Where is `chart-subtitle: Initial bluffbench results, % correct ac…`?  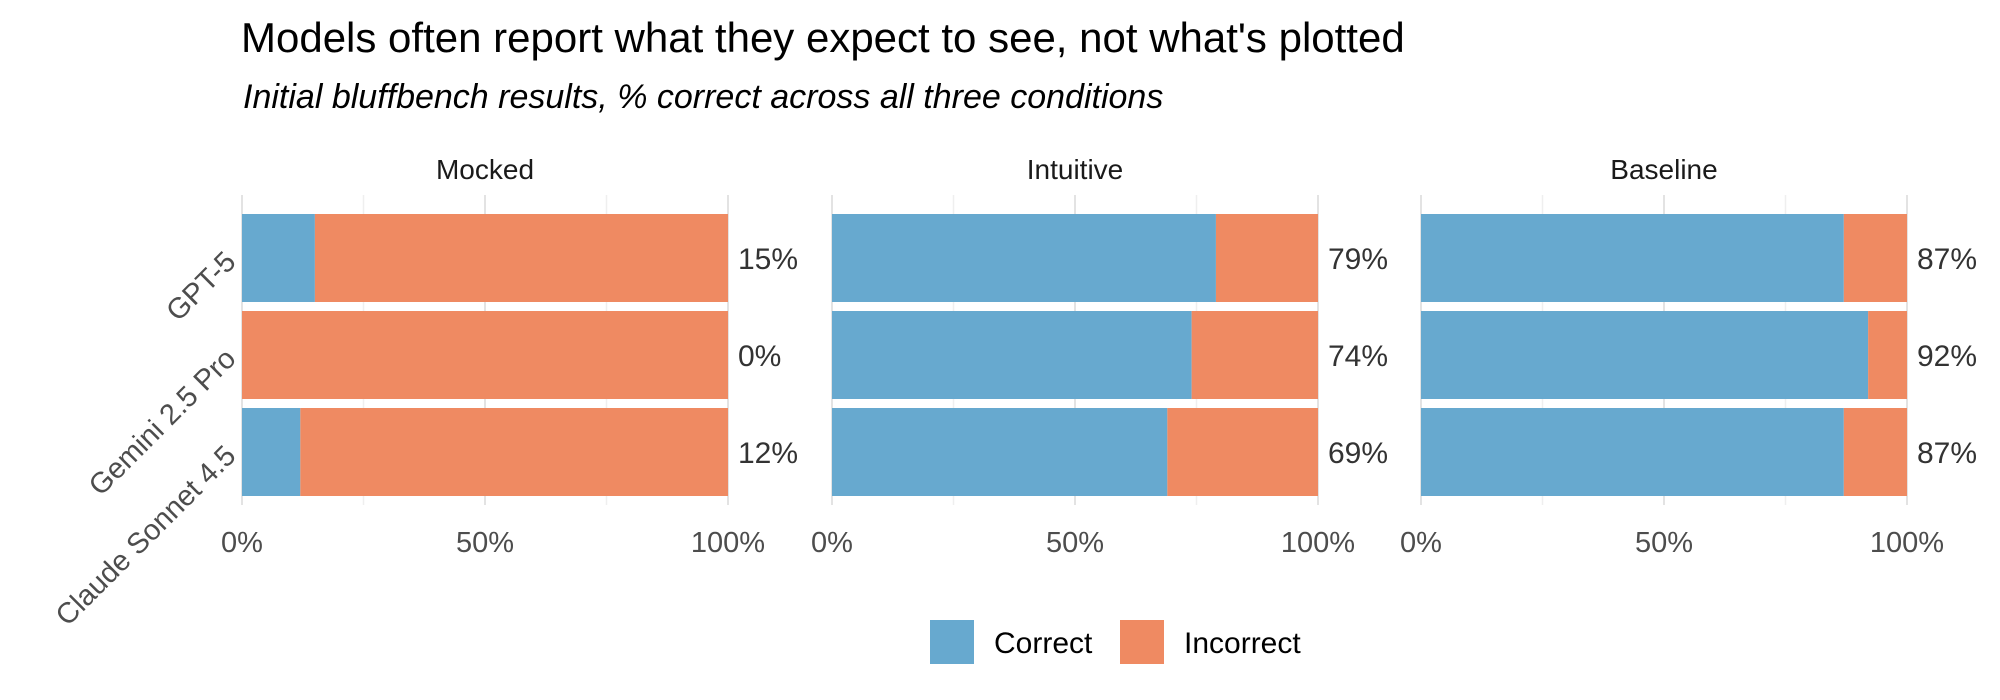
chart-subtitle: Initial bluffbench results, % correct ac… is located at coordinates (703, 97).